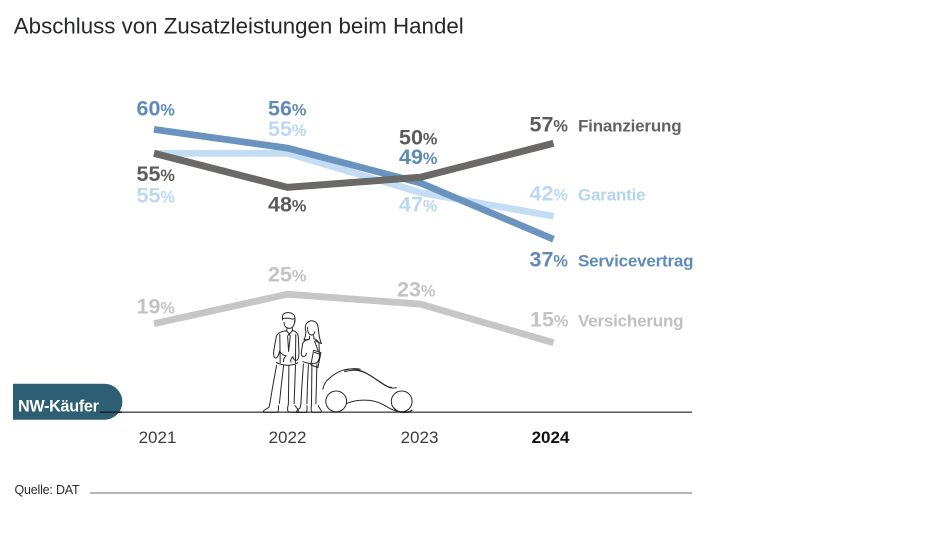  What do you see at coordinates (630, 321) in the screenshot?
I see `svg-text: Versicherung` at bounding box center [630, 321].